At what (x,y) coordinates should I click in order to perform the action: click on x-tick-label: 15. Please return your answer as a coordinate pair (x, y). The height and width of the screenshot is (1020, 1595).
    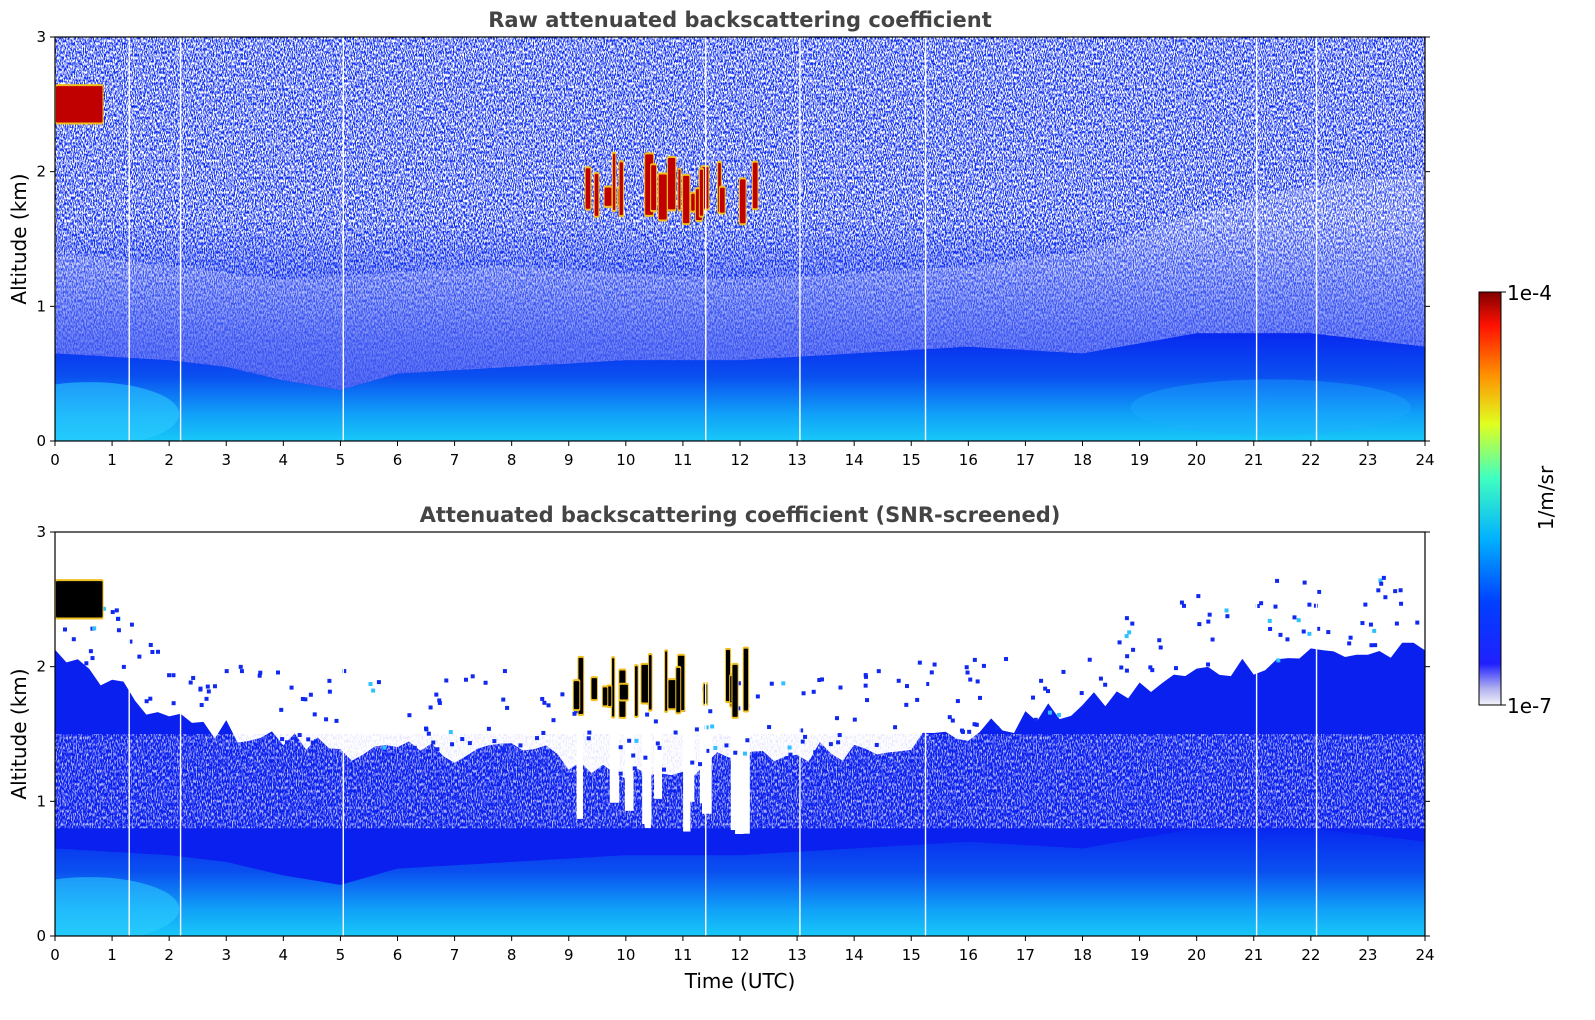
    Looking at the image, I should click on (911, 955).